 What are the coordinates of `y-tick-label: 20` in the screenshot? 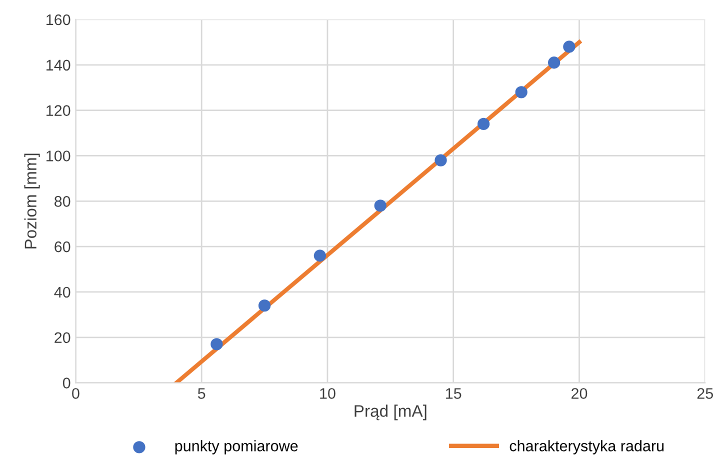 It's located at (62, 338).